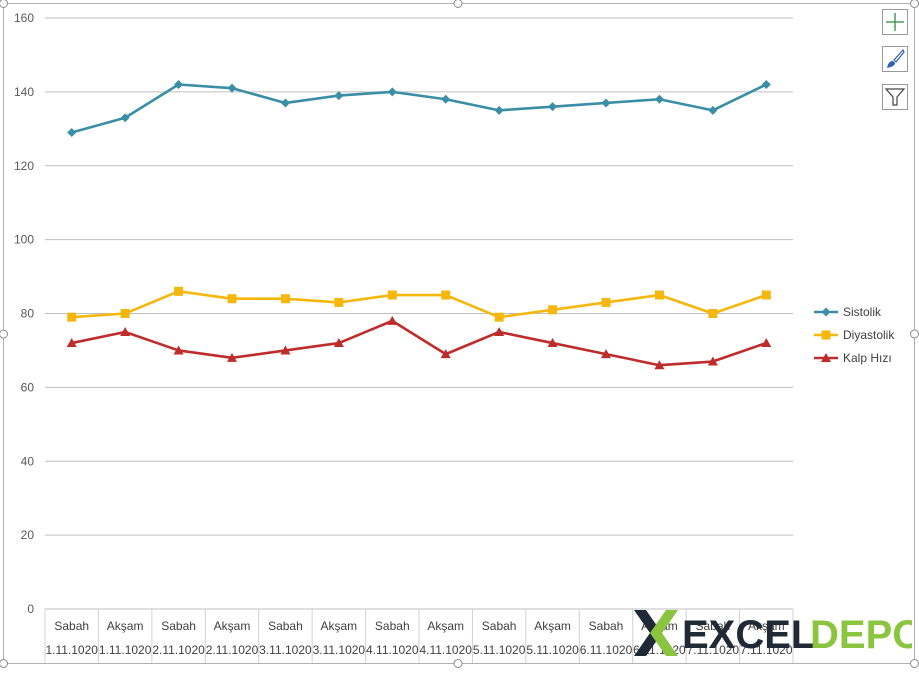  Describe the element at coordinates (28, 314) in the screenshot. I see `y-tick-label: 80` at that location.